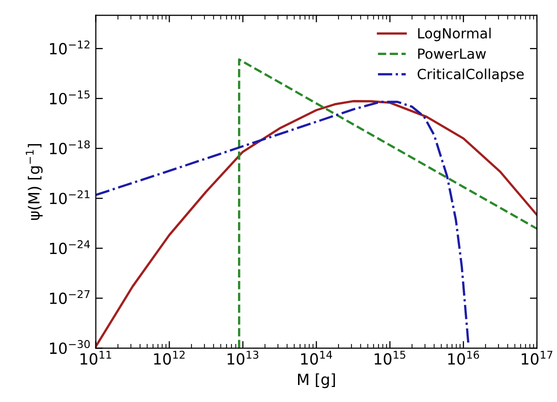 The height and width of the screenshot is (402, 557). I want to click on y-tick-label: 10$^{−18}$, so click(70, 147).